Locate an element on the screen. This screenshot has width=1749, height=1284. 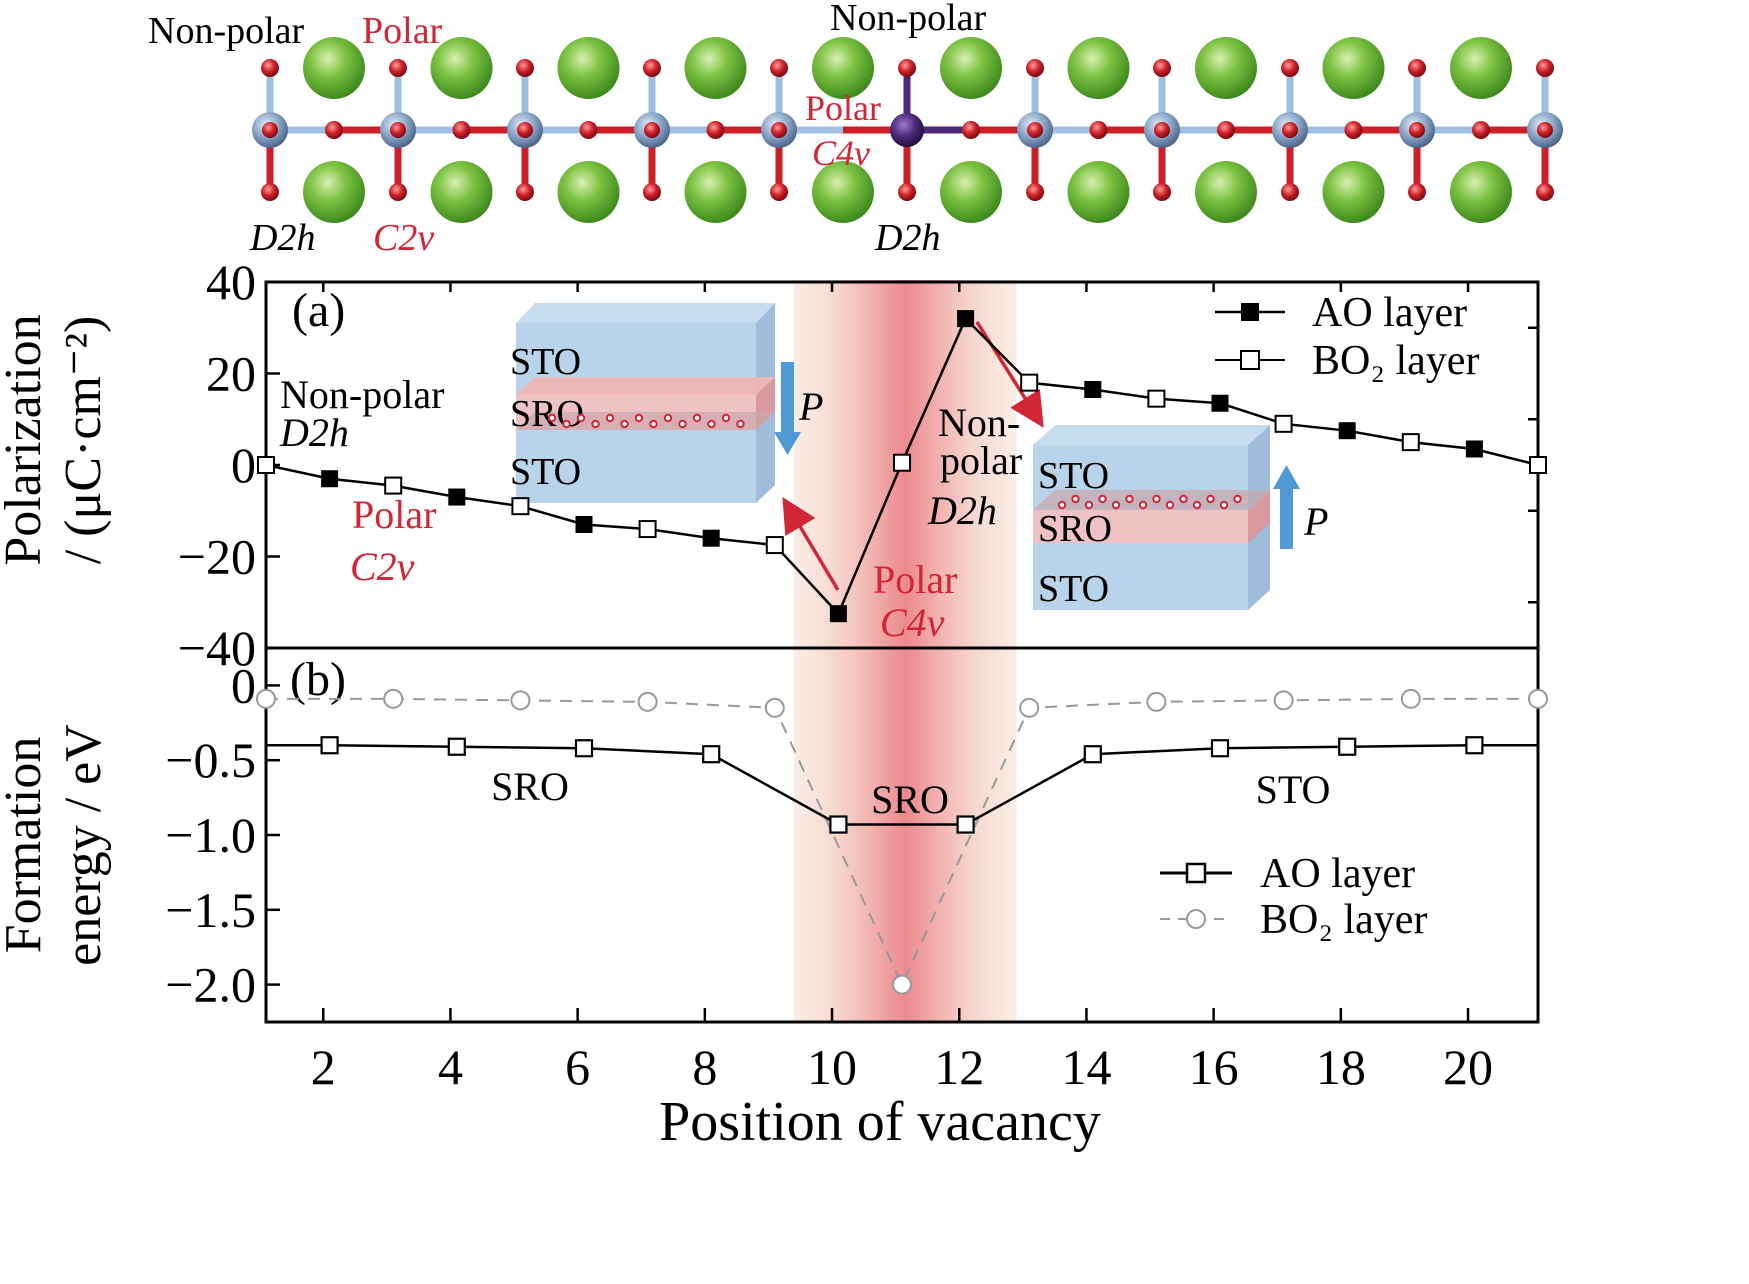
annot-nonpolar-left: Non-polar is located at coordinates (362, 394).